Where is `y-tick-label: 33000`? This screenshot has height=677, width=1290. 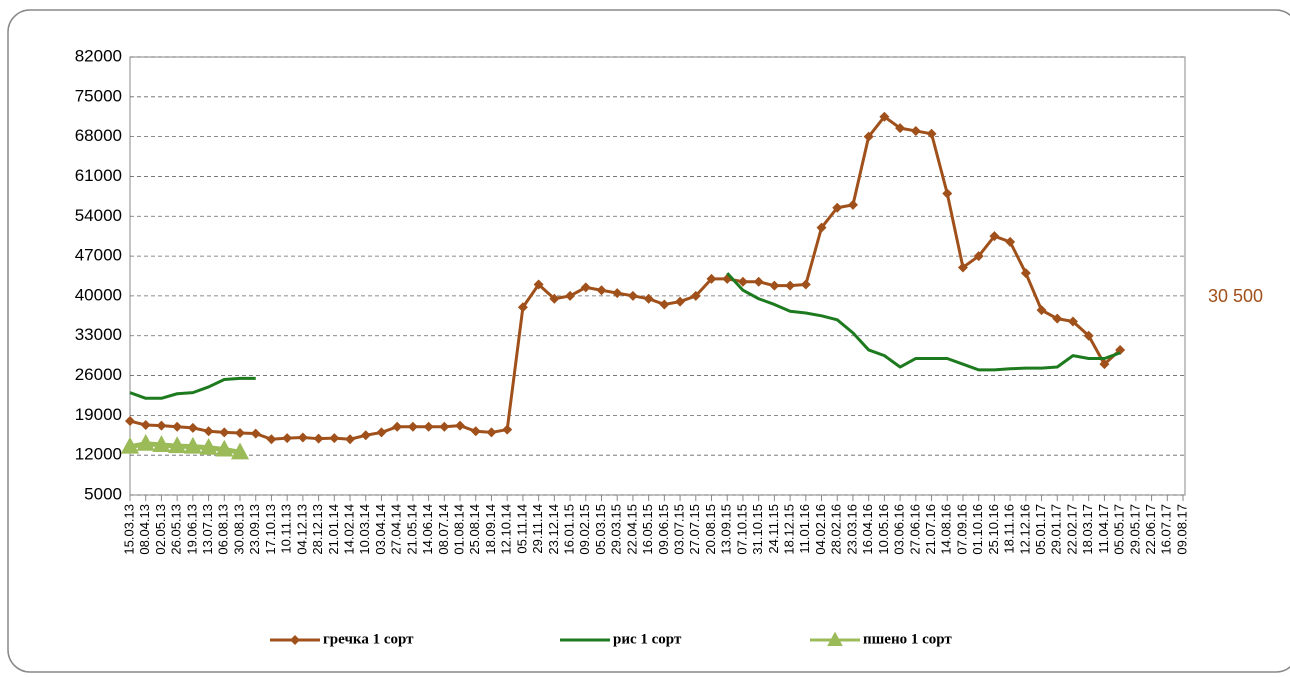 y-tick-label: 33000 is located at coordinates (98, 334).